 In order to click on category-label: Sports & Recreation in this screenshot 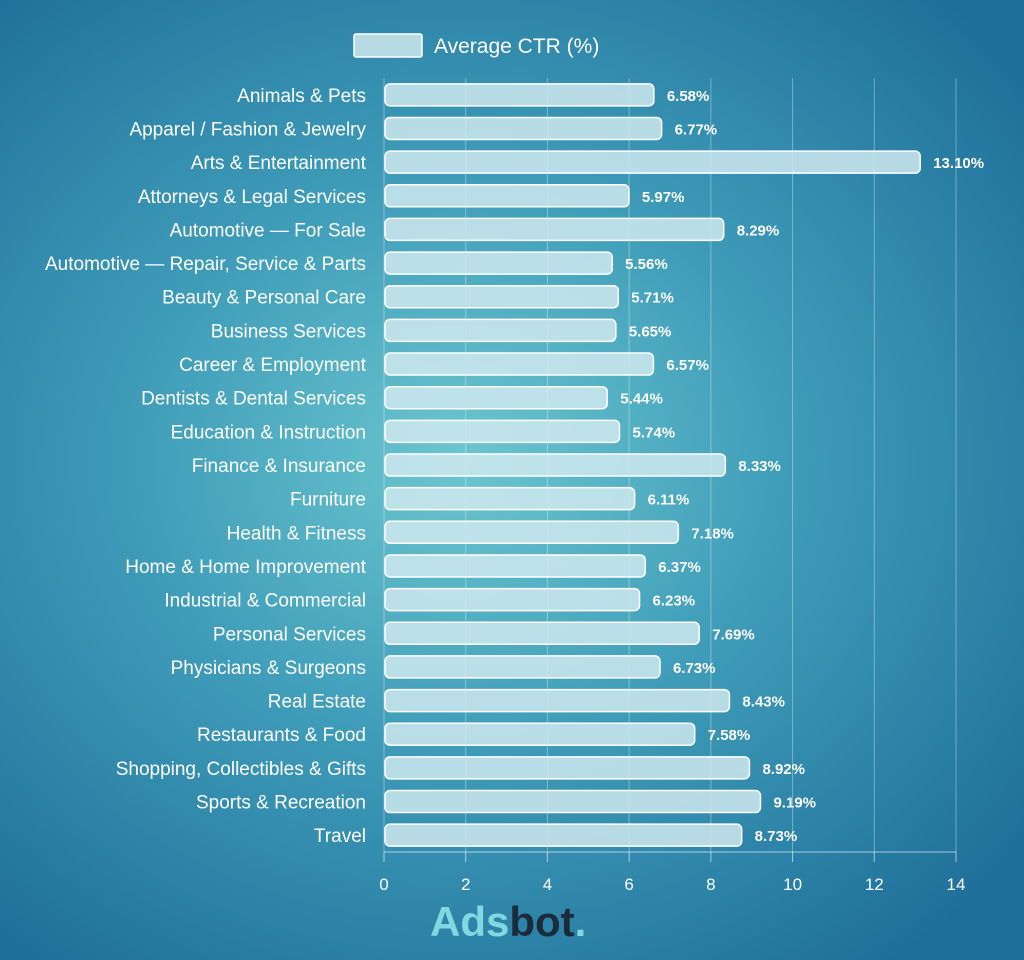, I will do `click(281, 803)`.